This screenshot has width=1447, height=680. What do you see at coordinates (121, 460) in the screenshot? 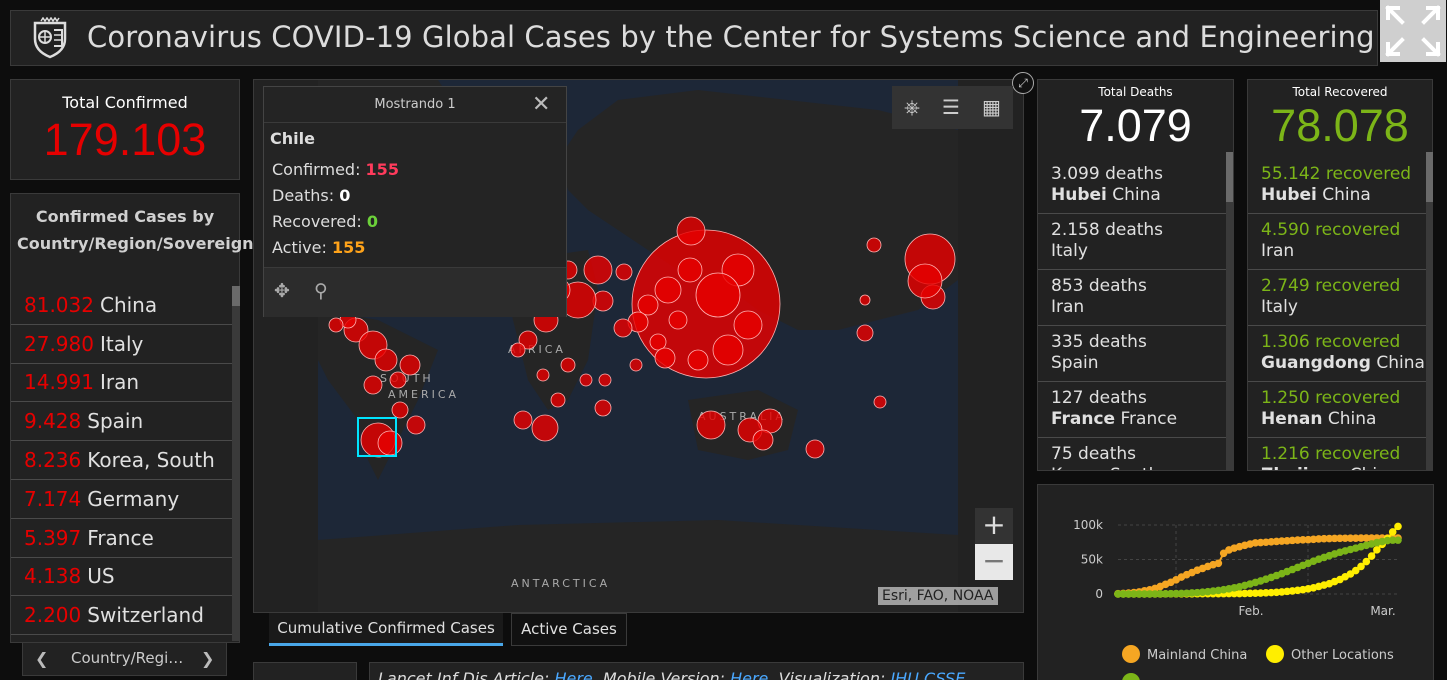
I see `country-row: 8.236 Korea, South` at bounding box center [121, 460].